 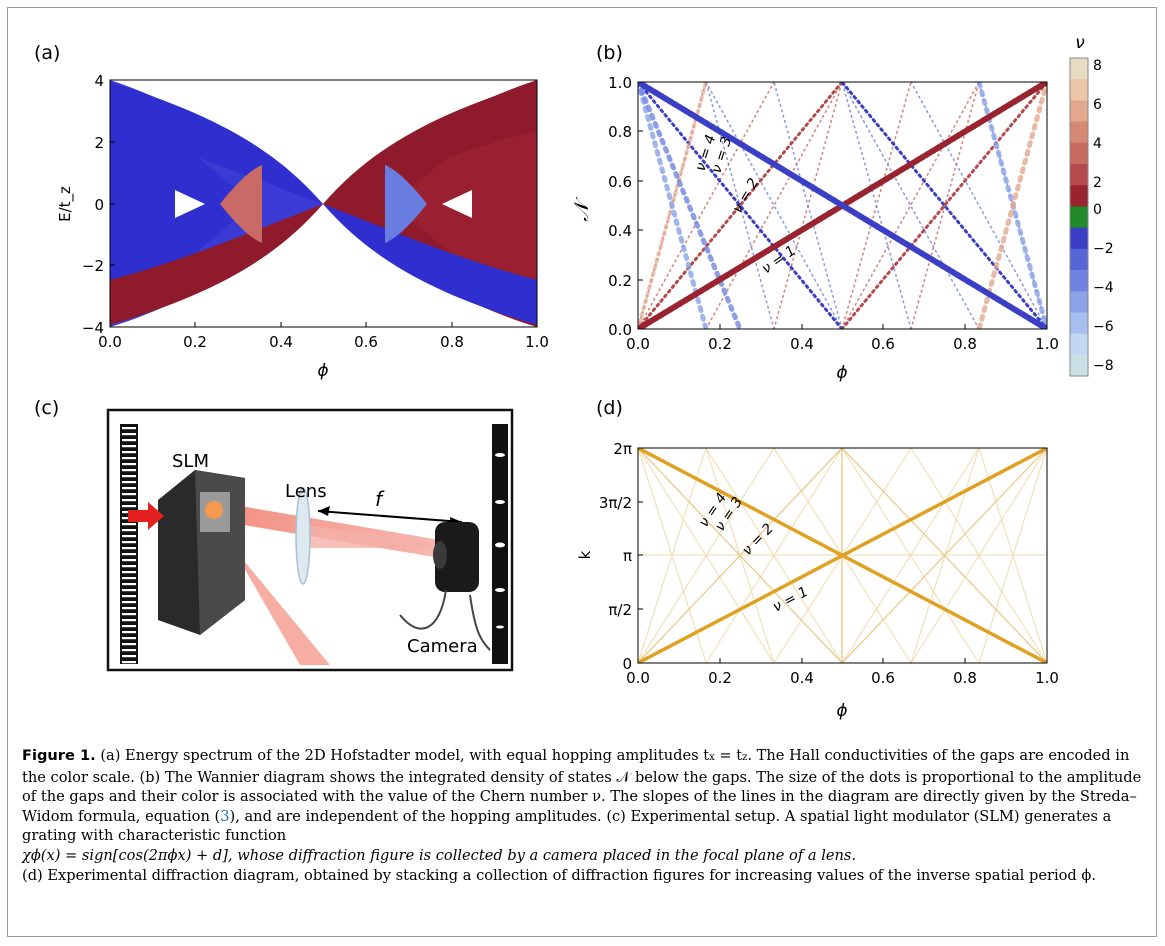 I want to click on diffraction-spots, so click(x=500, y=541).